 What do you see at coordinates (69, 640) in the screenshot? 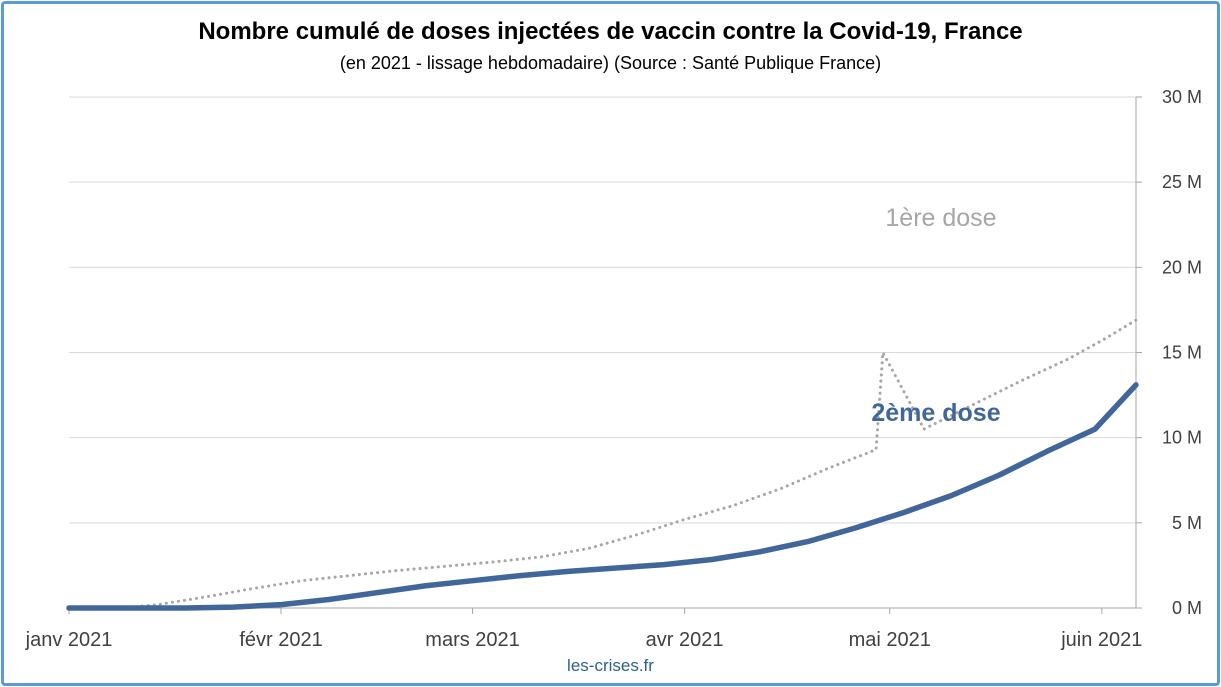
I see `x-tick-label: janv 2021` at bounding box center [69, 640].